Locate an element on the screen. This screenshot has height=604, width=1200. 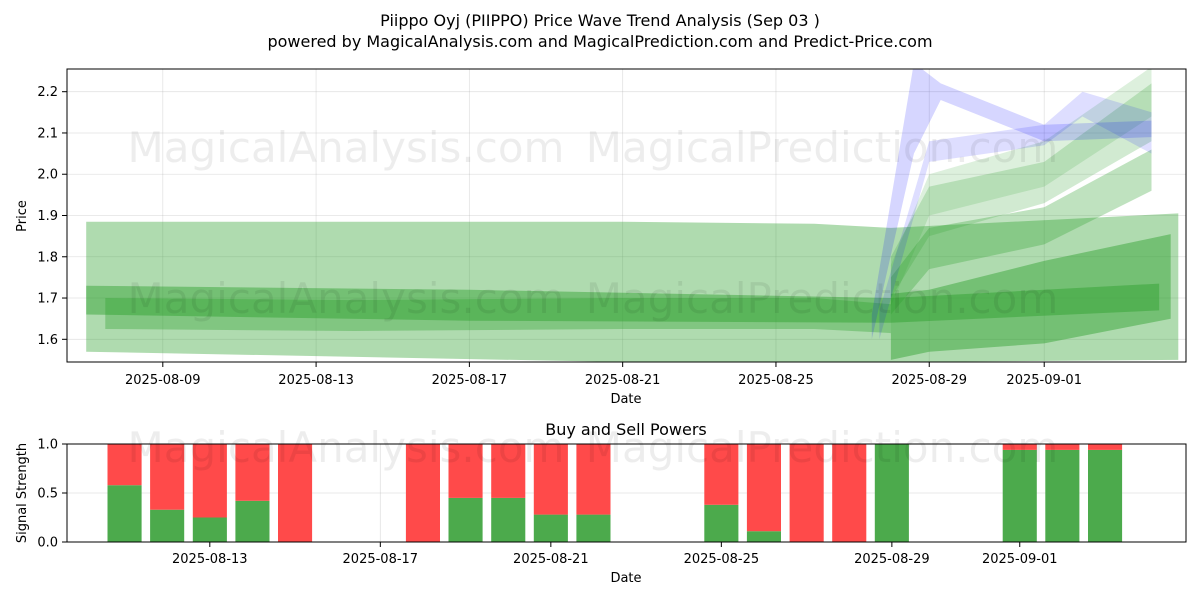
buy-sell-y-tick-label: 1.0 is located at coordinates (47, 445).